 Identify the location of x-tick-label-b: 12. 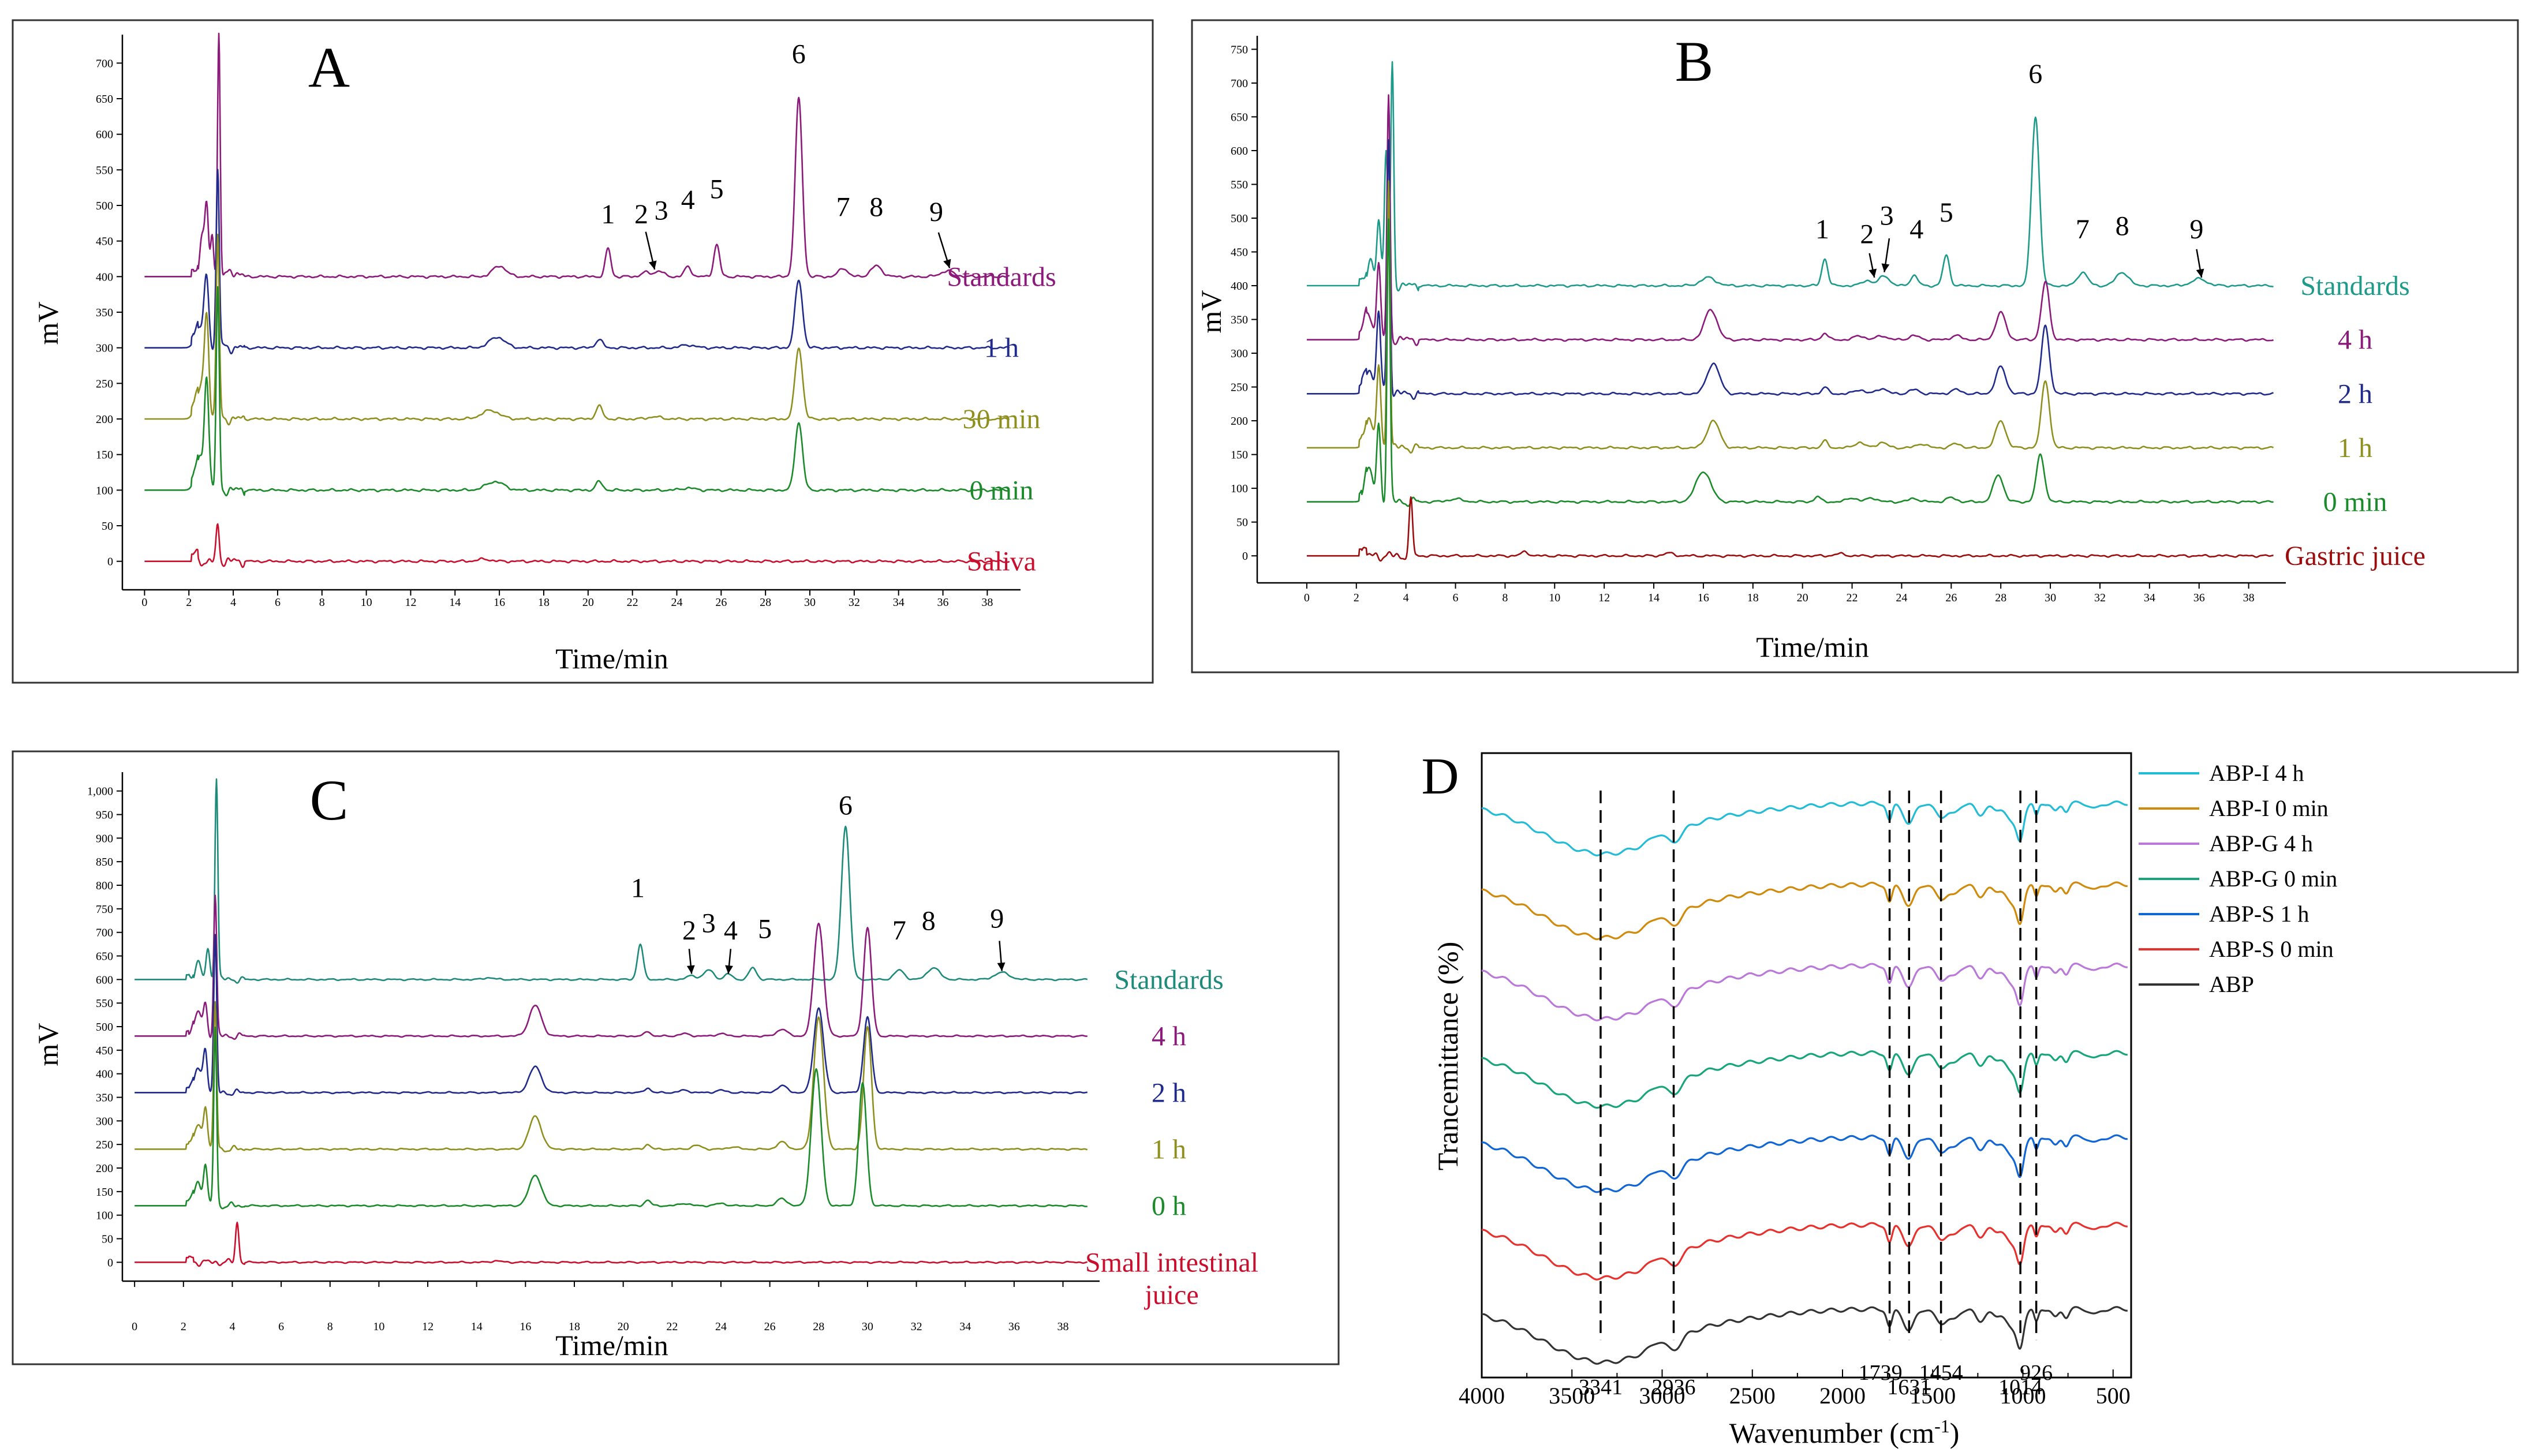
(1604, 598).